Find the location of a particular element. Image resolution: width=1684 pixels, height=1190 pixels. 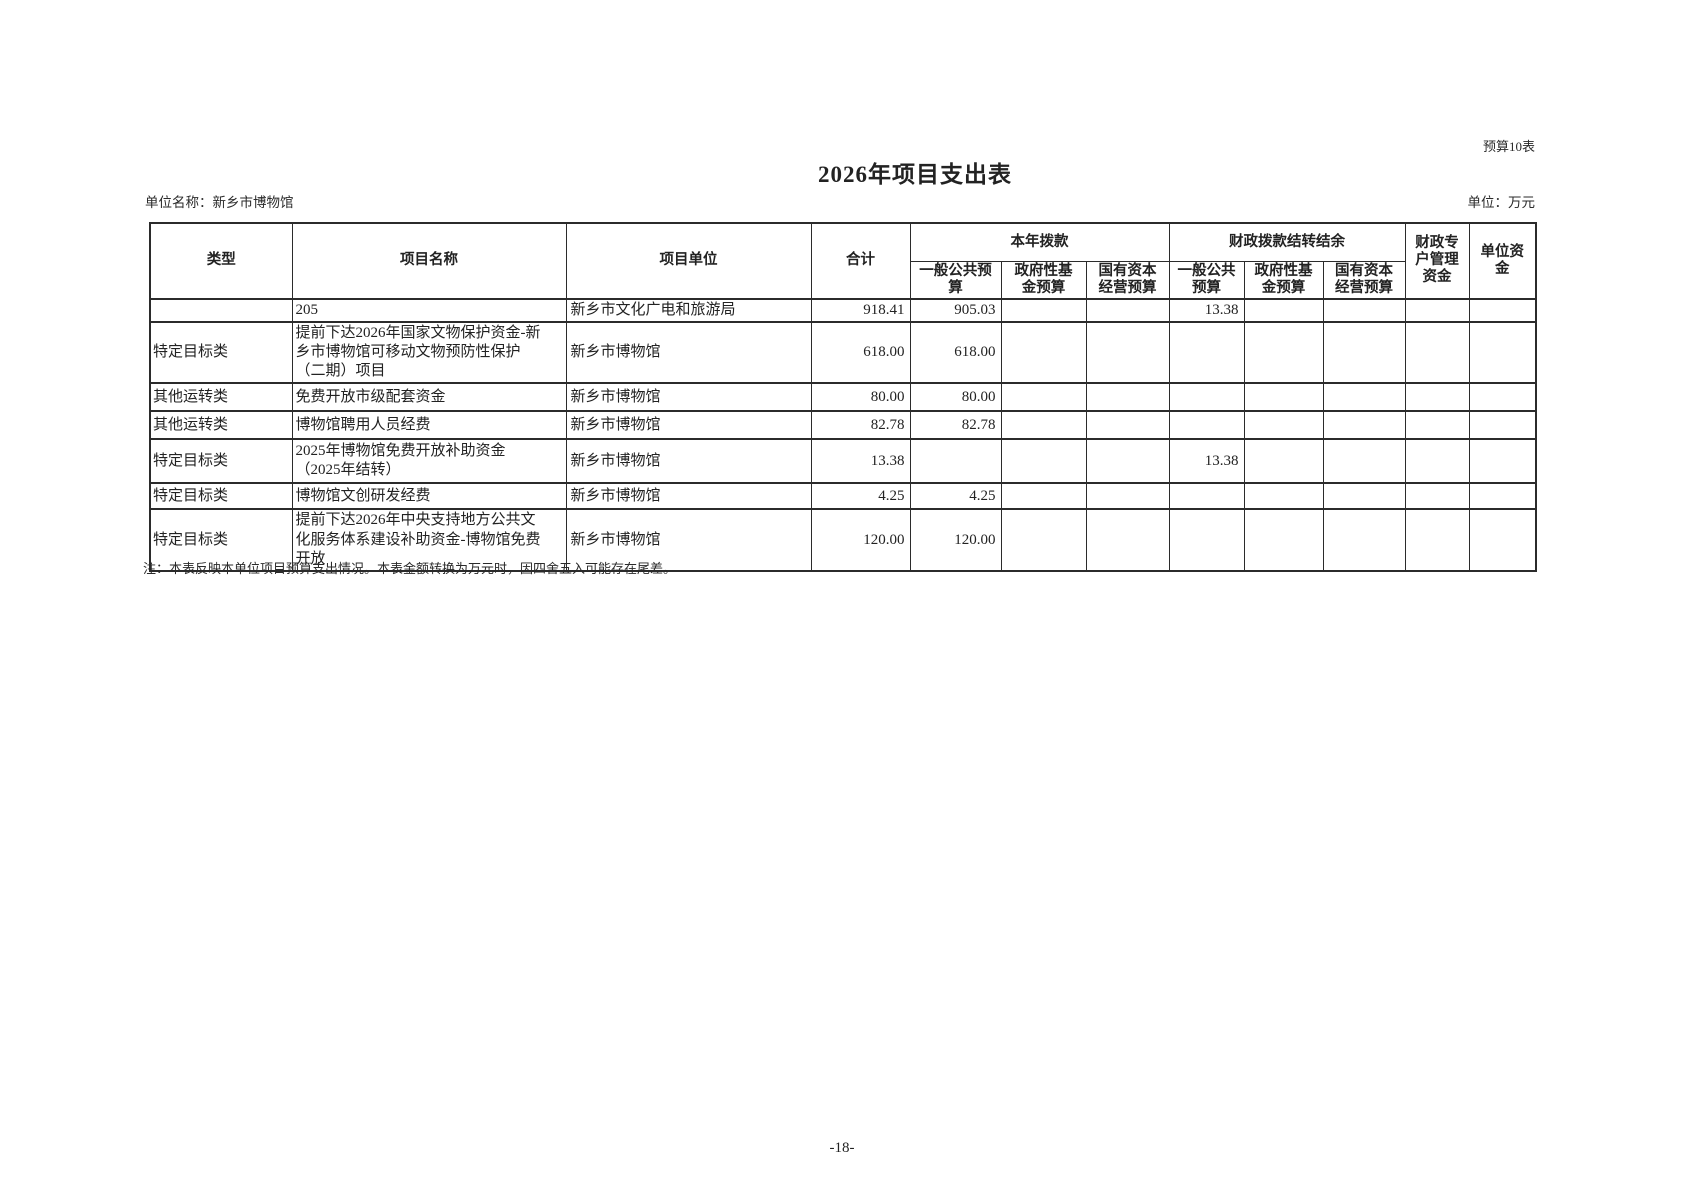

cell-total: 120.00 is located at coordinates (860, 540).